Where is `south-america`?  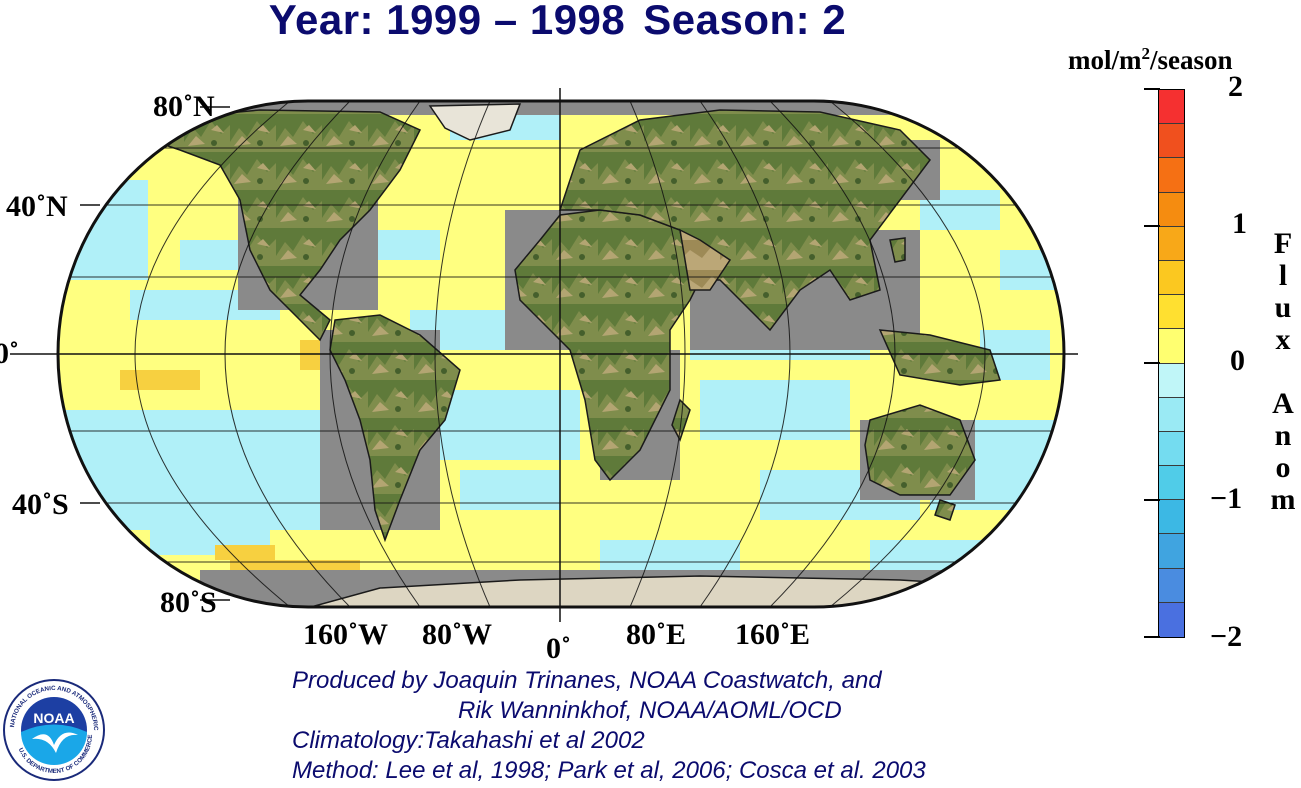
south-america is located at coordinates (395, 428).